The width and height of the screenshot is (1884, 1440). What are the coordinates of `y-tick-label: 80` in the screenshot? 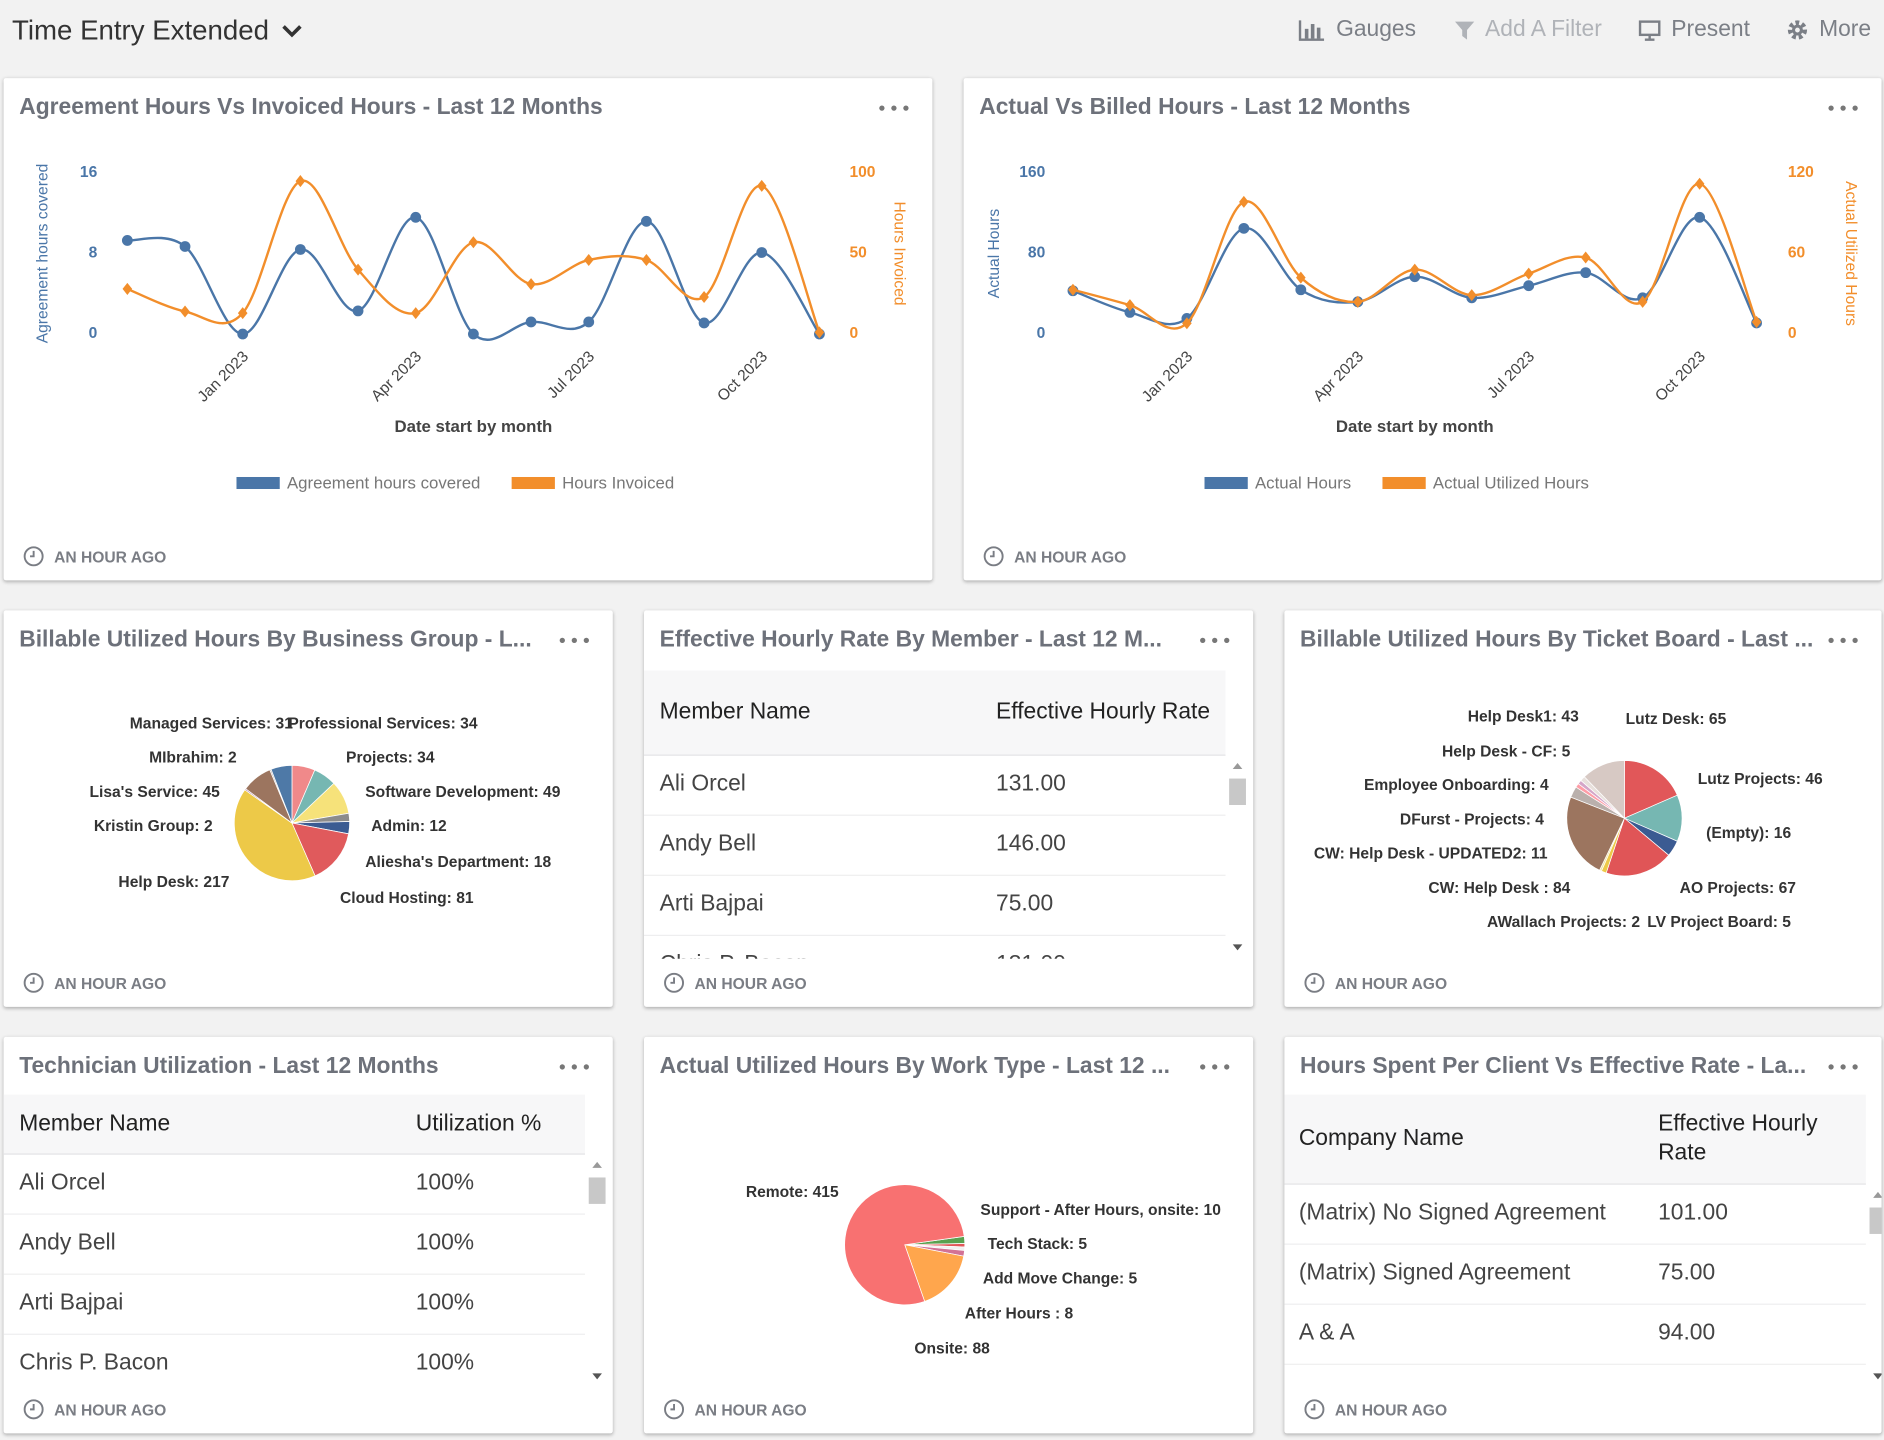 It's located at (1037, 253).